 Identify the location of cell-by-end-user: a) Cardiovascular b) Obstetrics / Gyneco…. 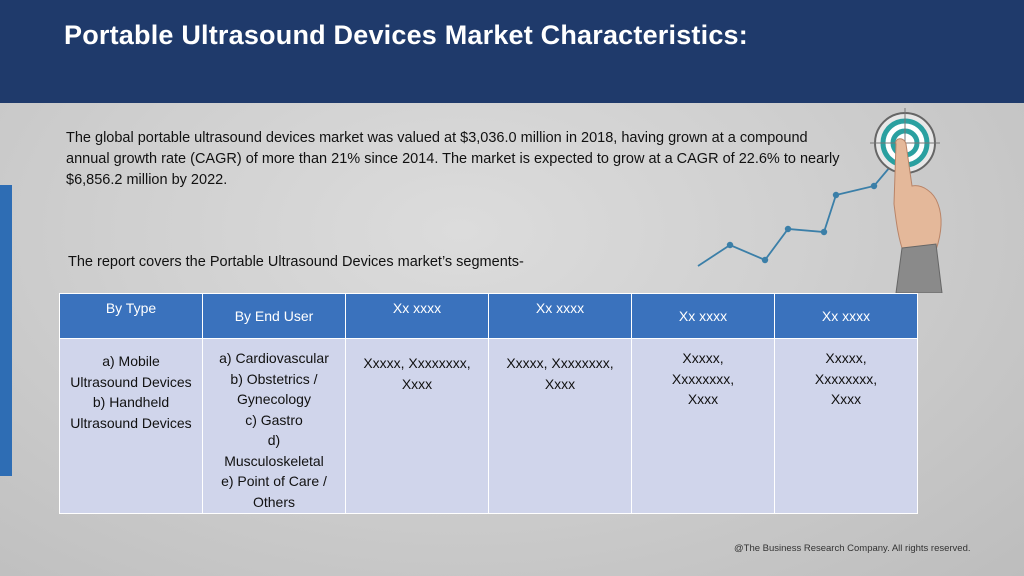
(274, 426).